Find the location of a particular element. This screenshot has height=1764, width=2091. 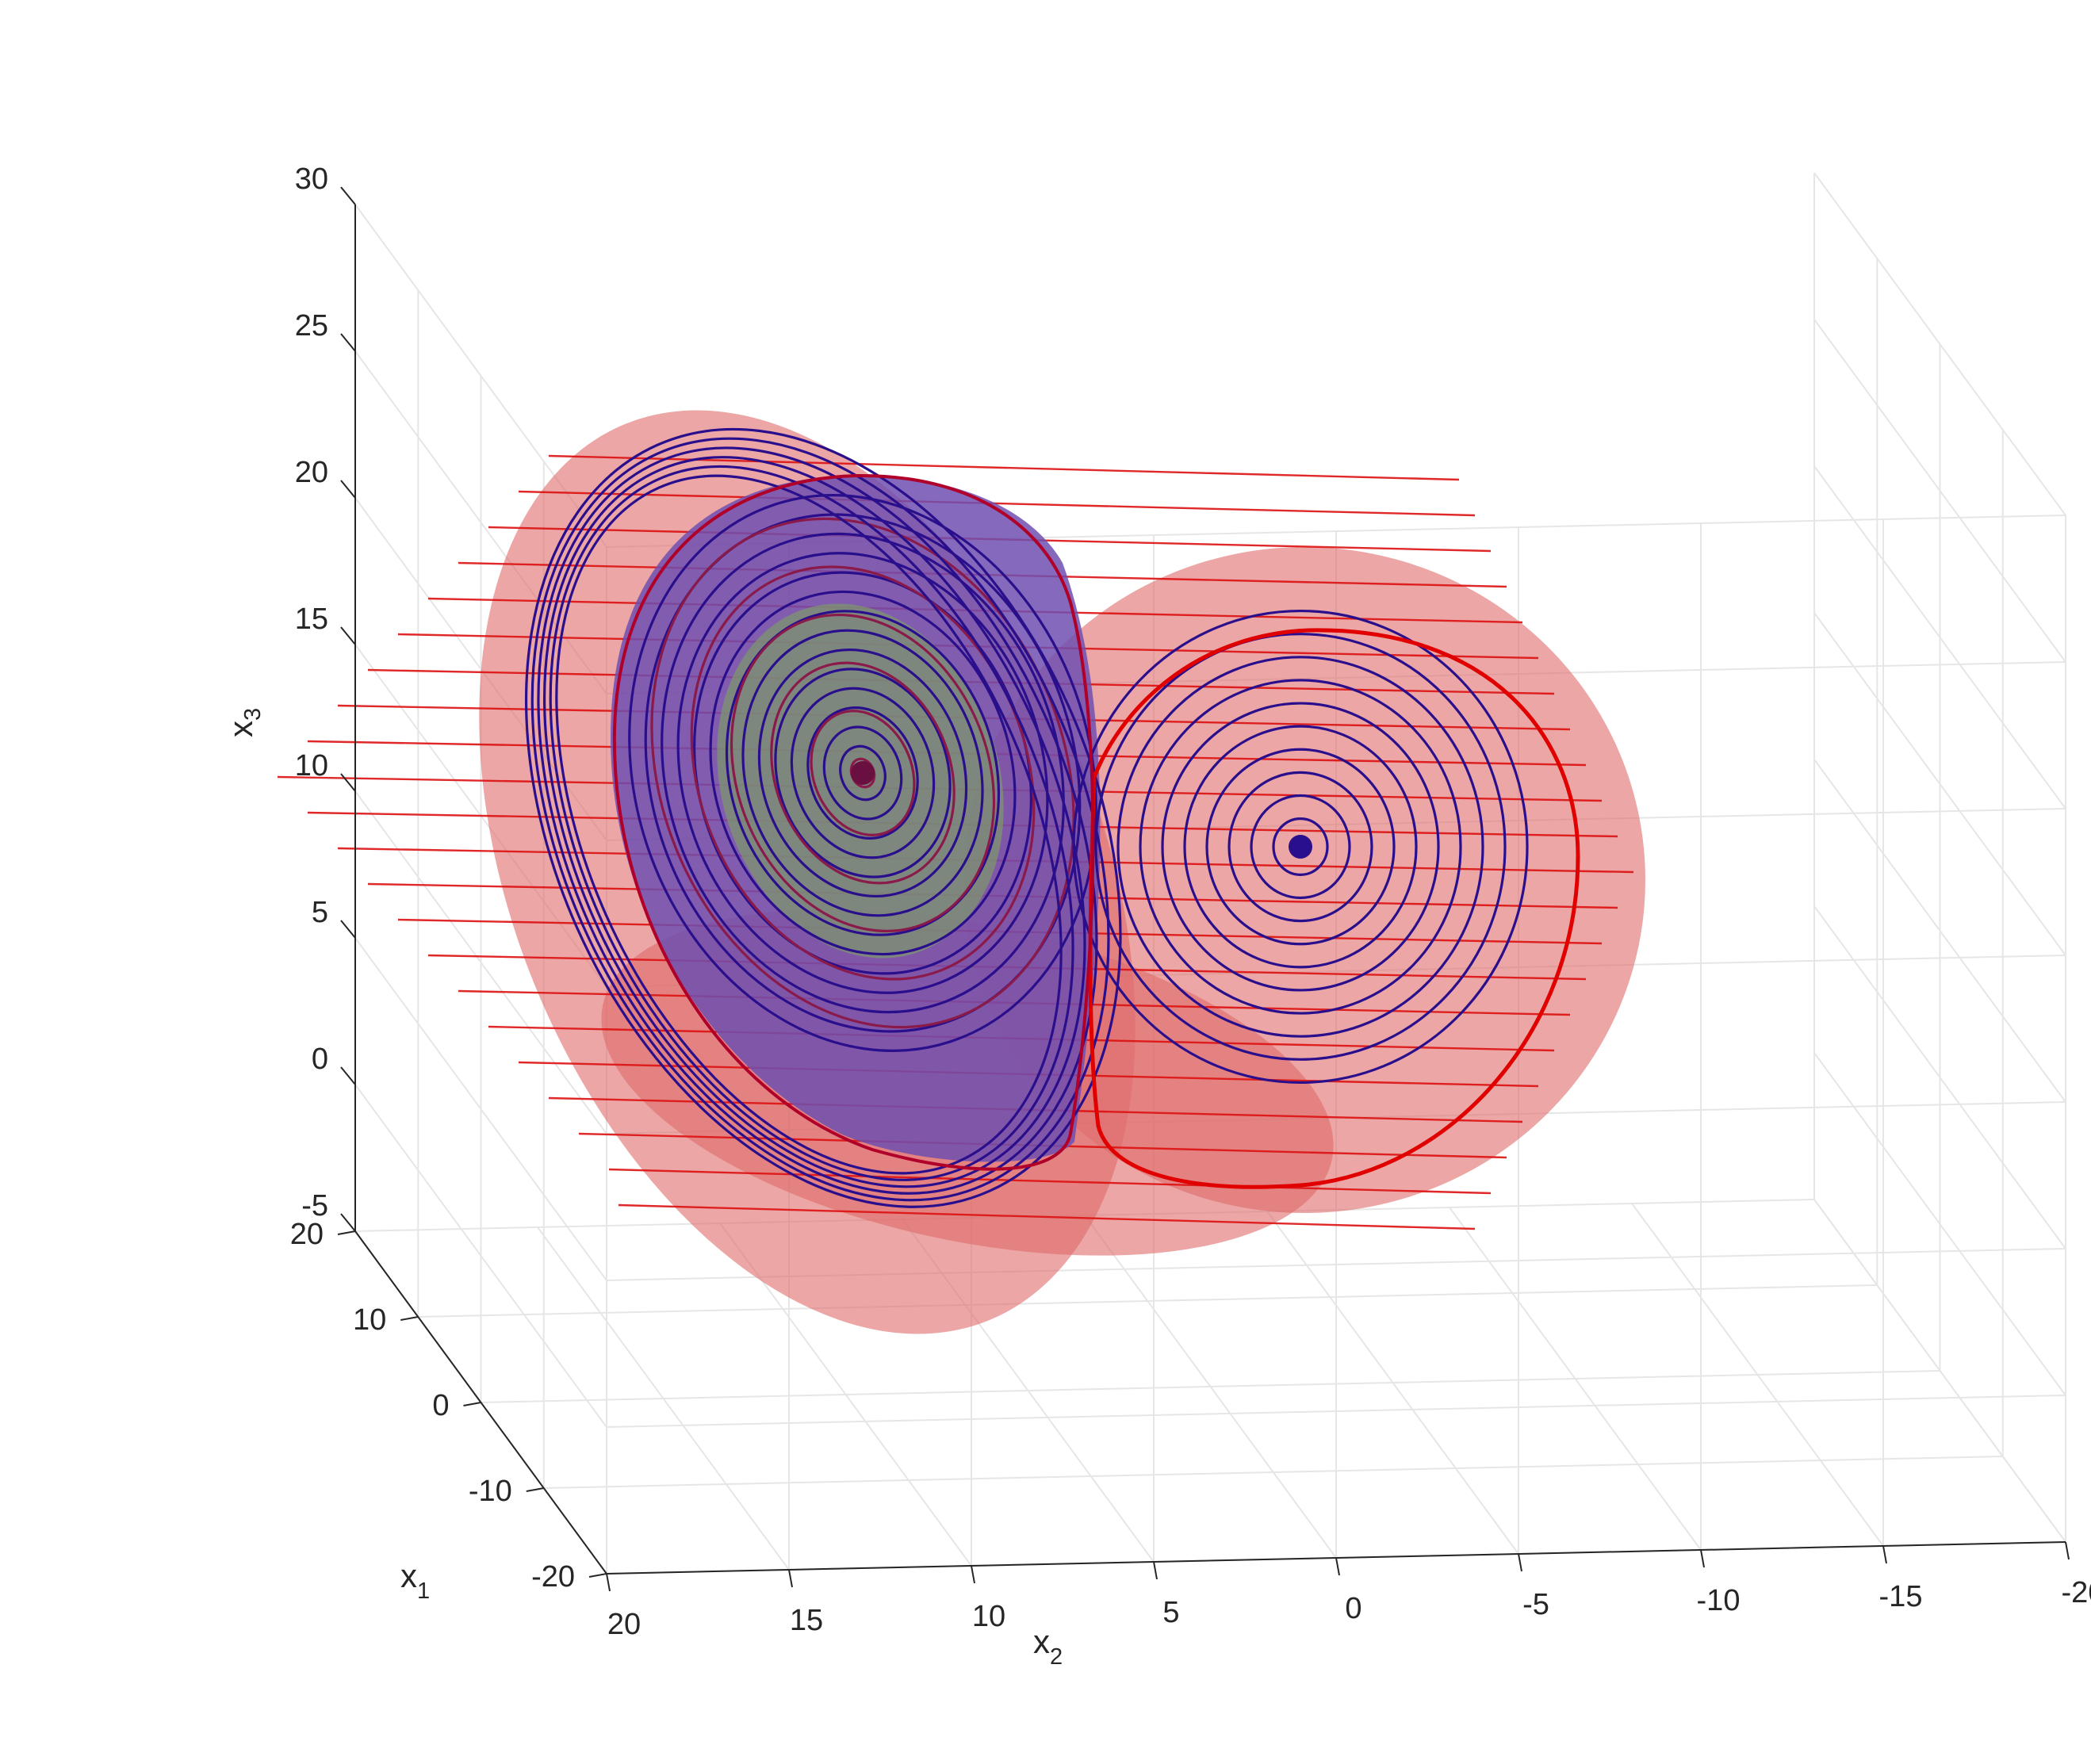

x3-tick-label: 15 is located at coordinates (311, 620).